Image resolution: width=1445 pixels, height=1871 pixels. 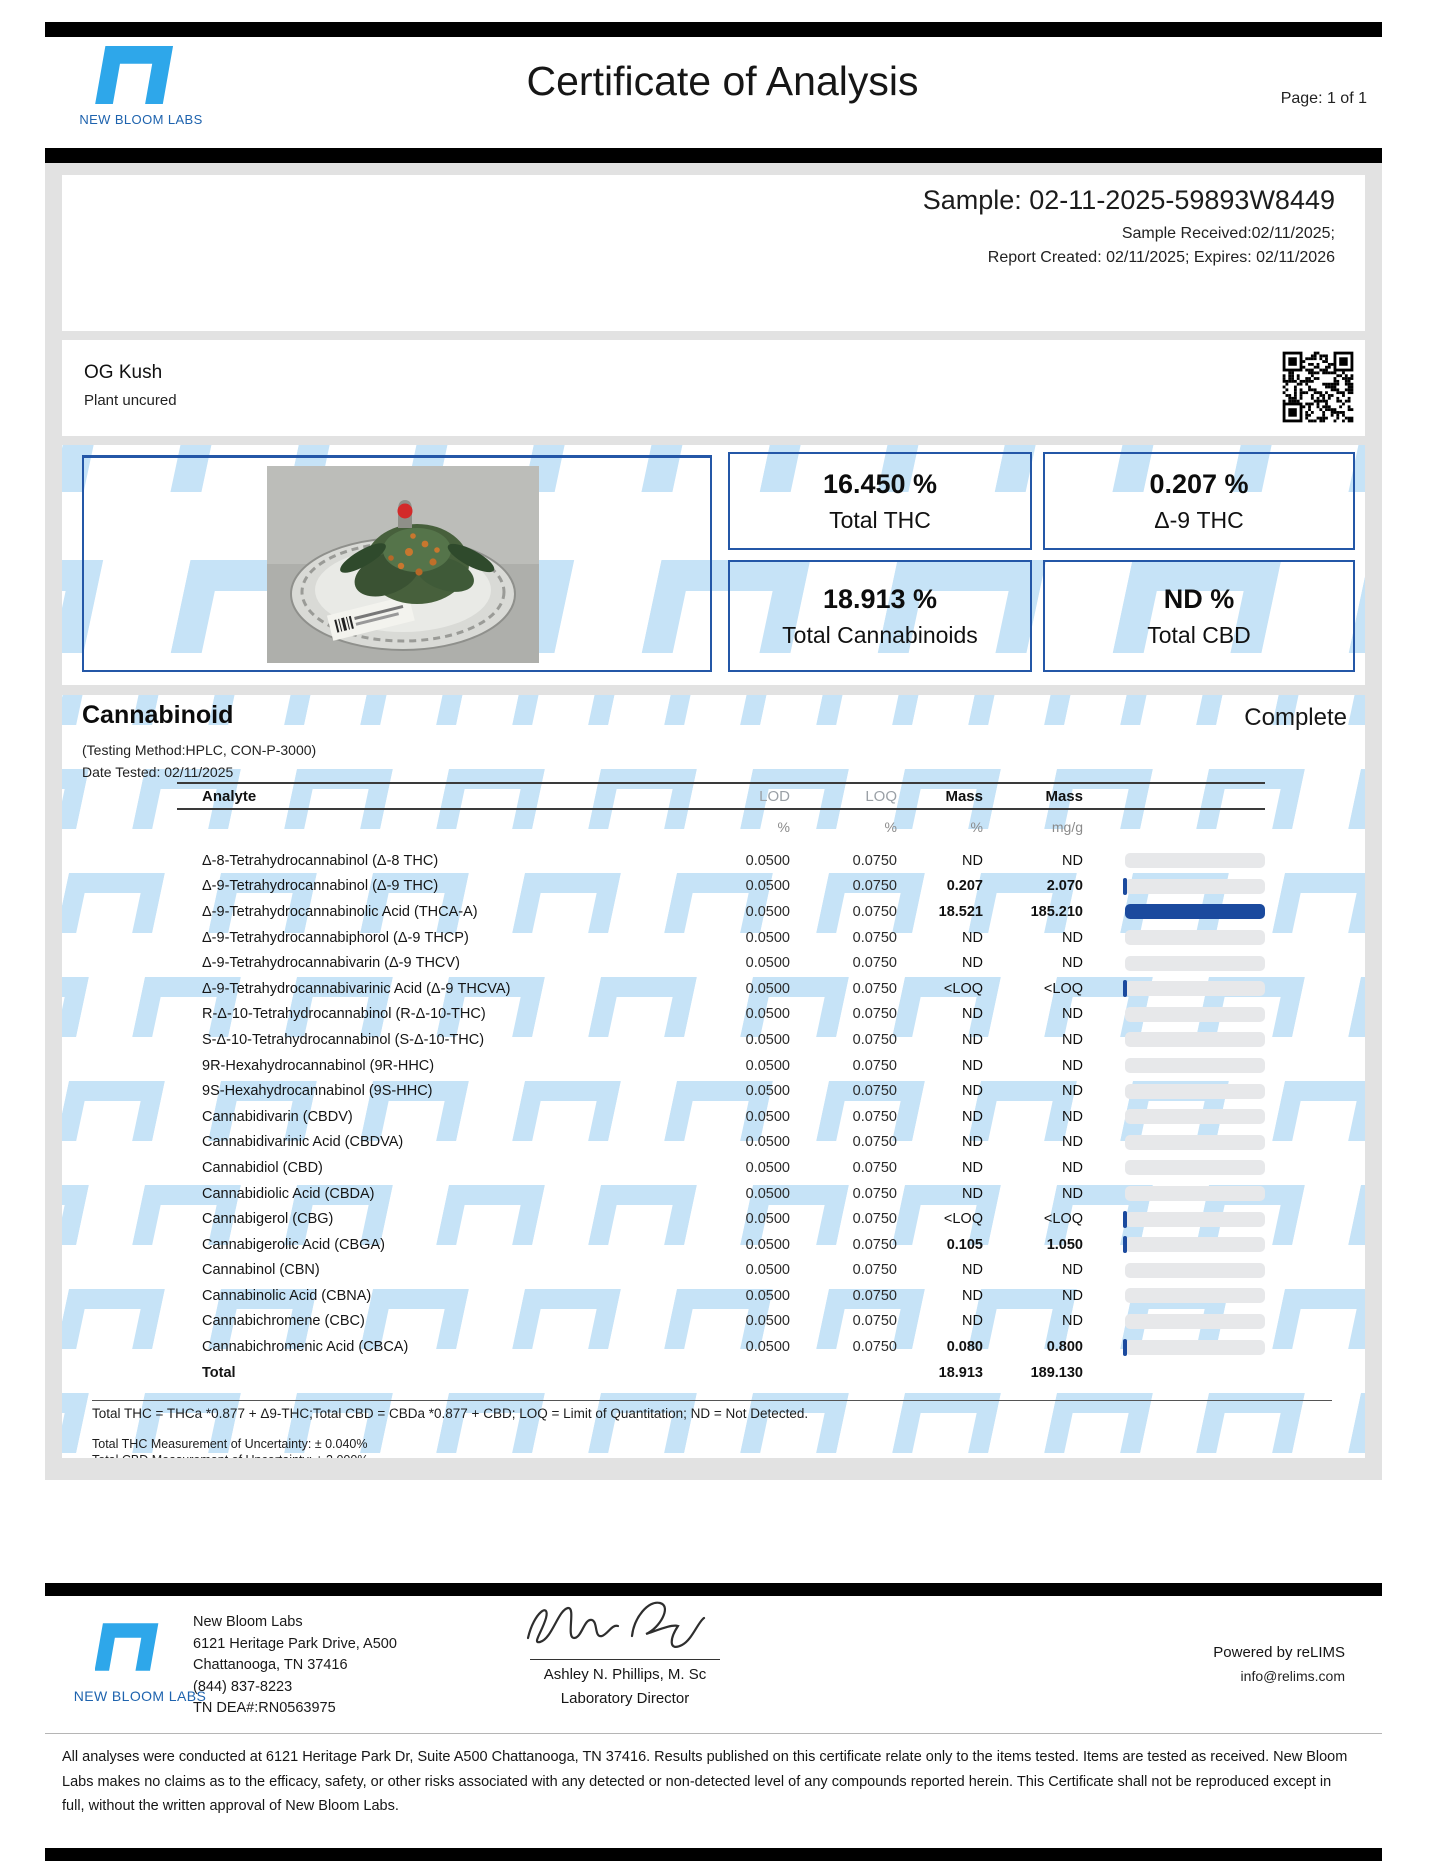 I want to click on col-analyte: Analyte, so click(x=229, y=796).